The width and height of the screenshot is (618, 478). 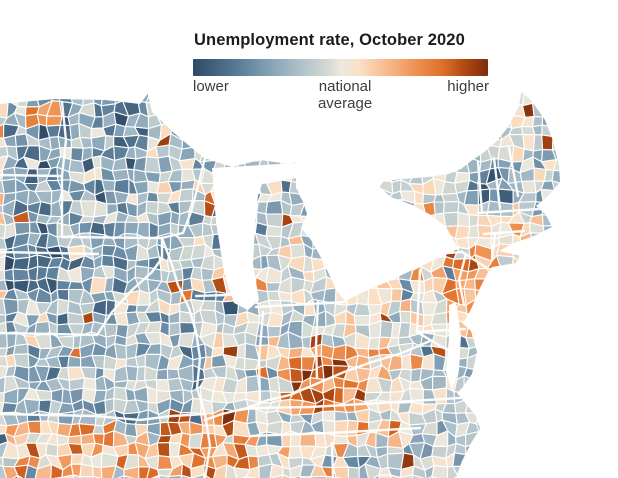 What do you see at coordinates (468, 86) in the screenshot?
I see `scale-label-higher: higher` at bounding box center [468, 86].